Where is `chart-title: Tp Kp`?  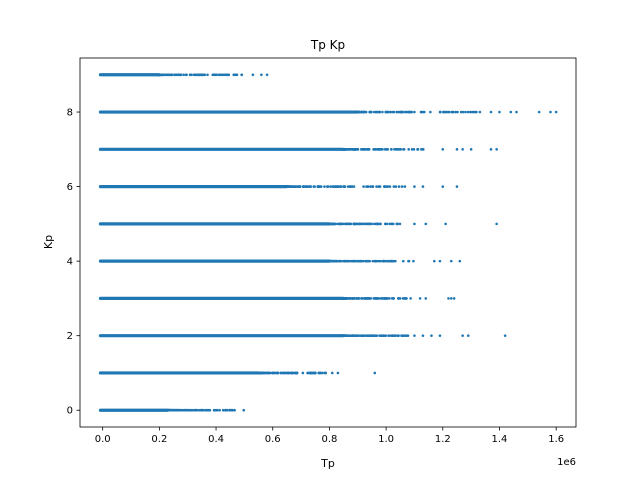
chart-title: Tp Kp is located at coordinates (327, 45).